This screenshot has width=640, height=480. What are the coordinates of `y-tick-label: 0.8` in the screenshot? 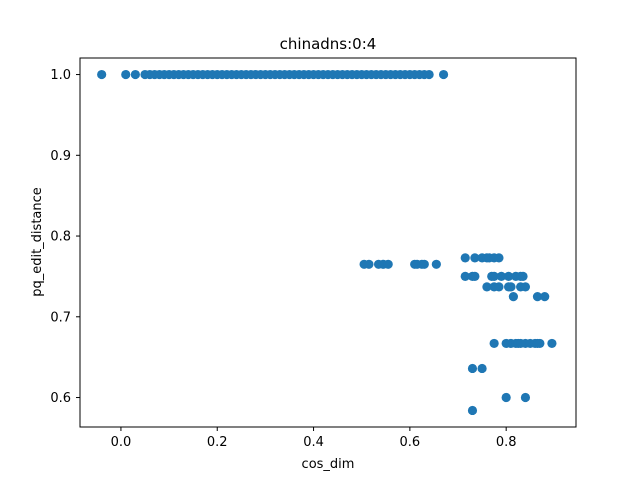 It's located at (60, 237).